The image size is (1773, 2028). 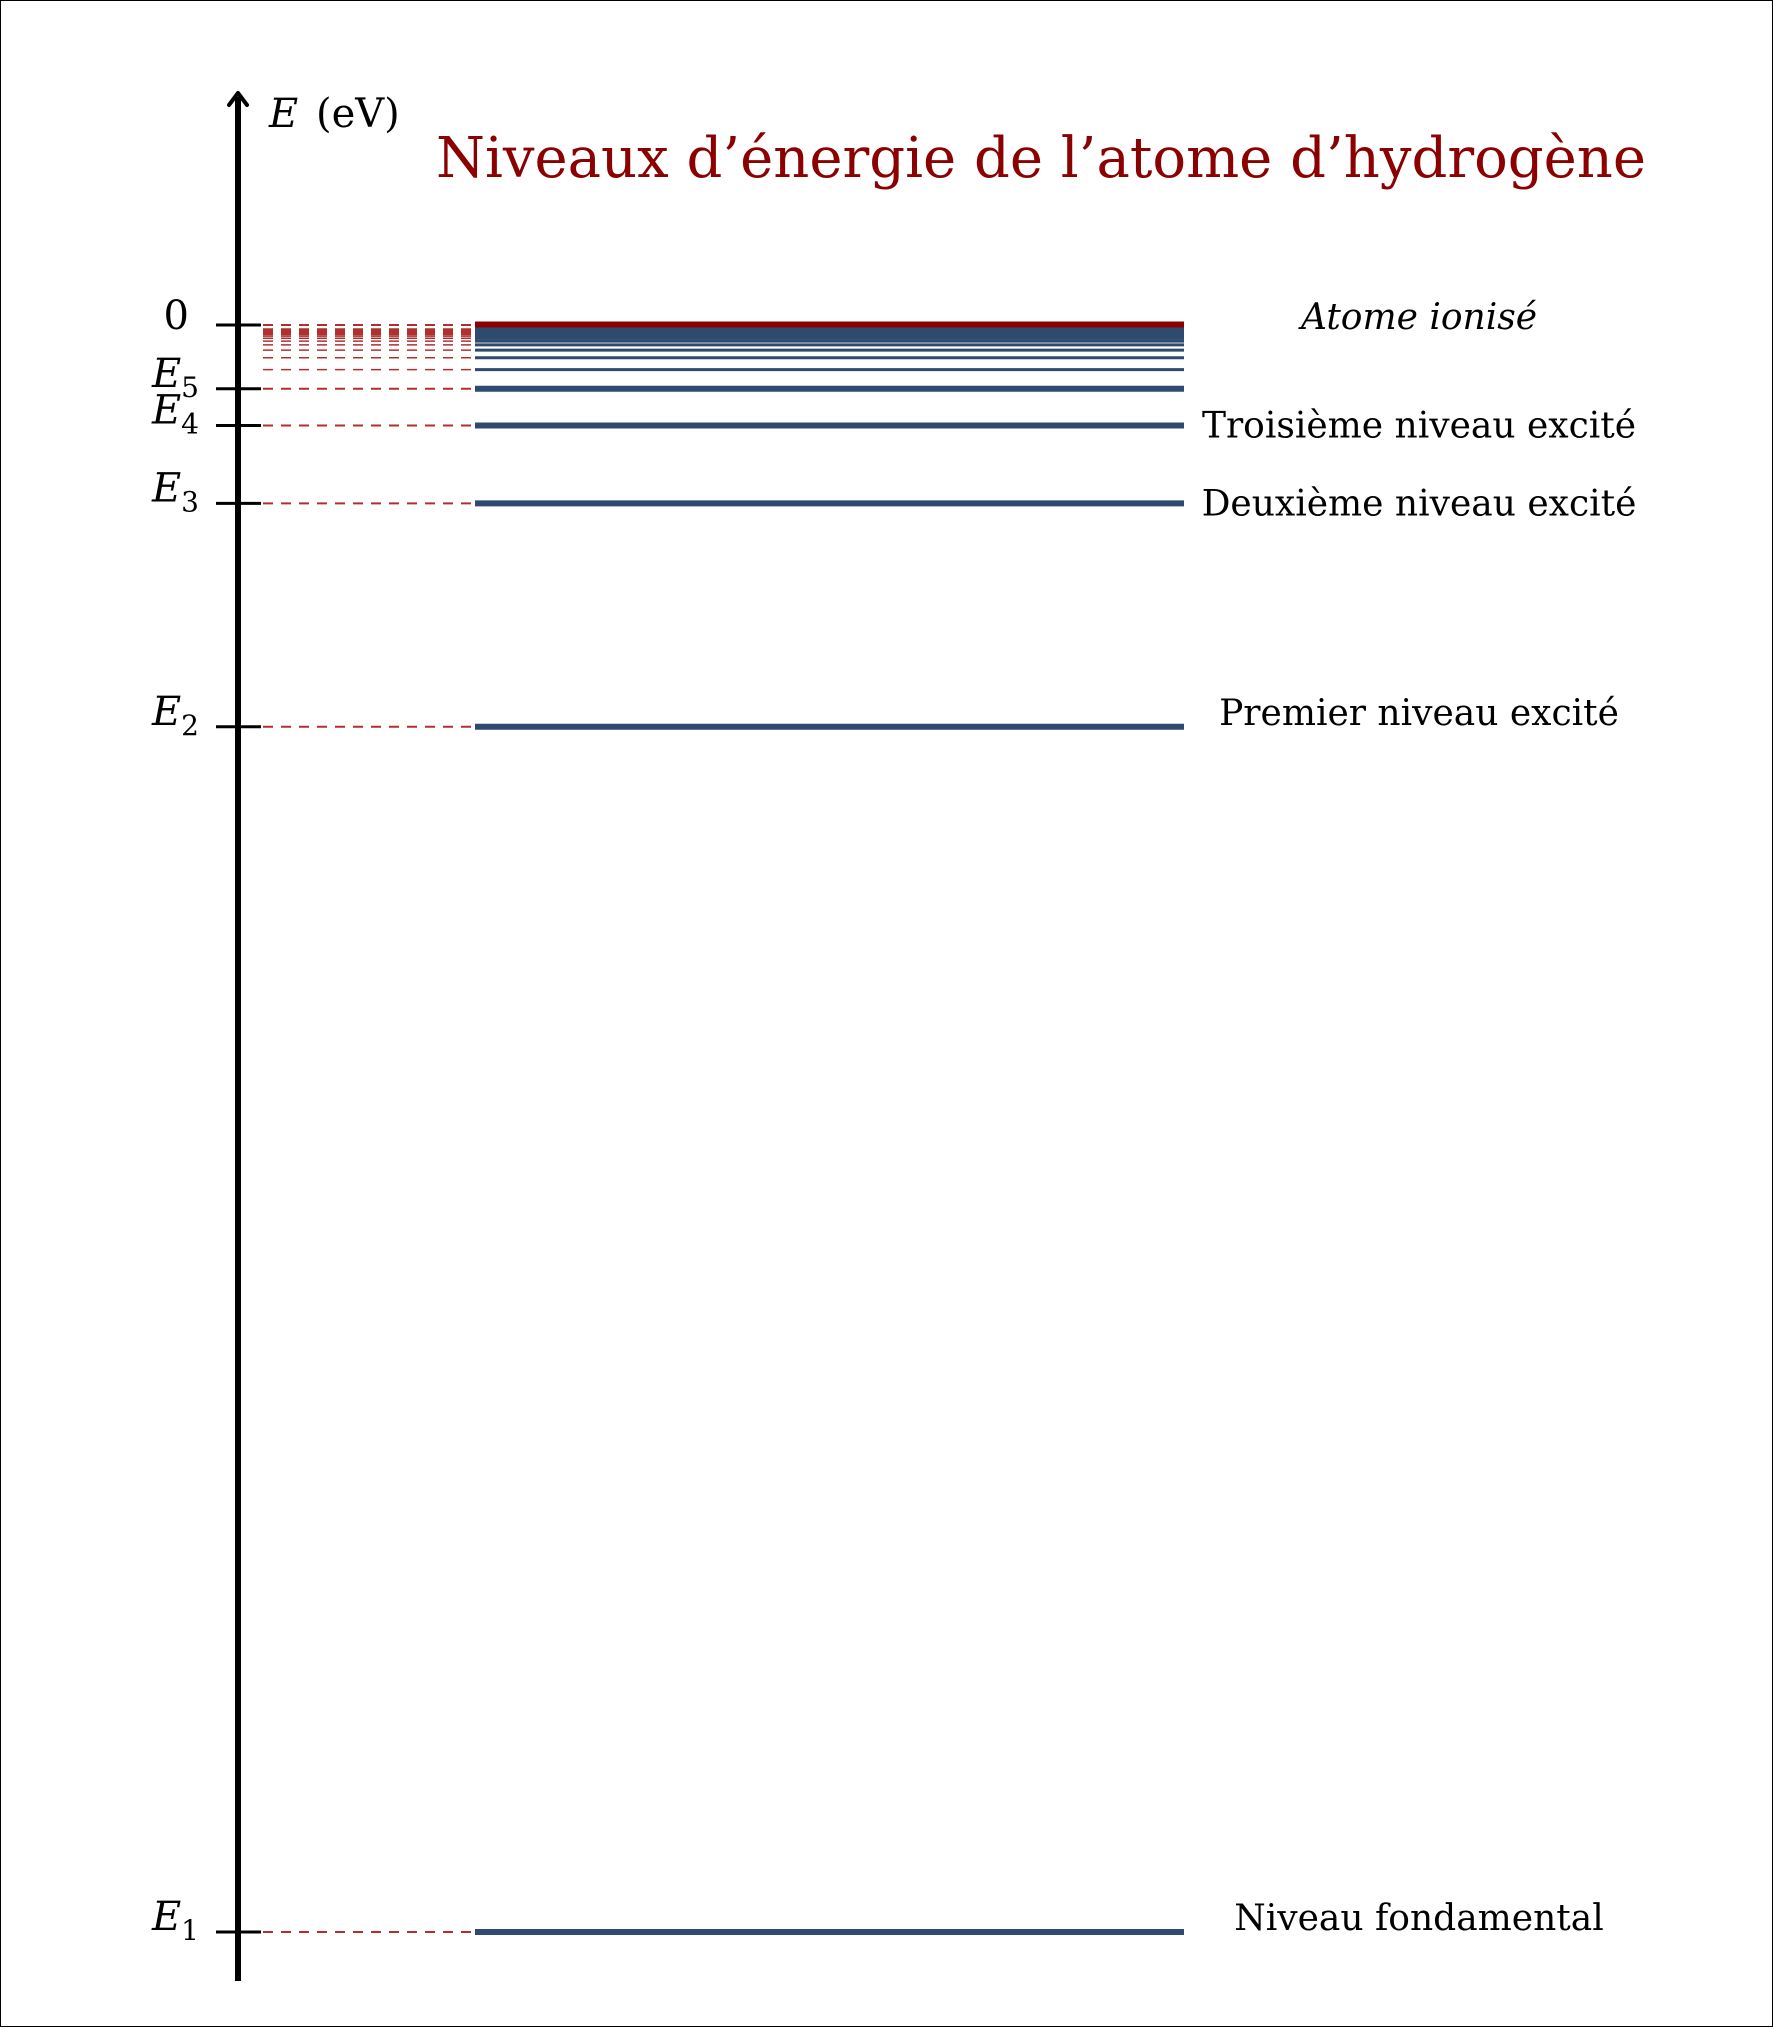 I want to click on higher-energy-levels, so click(x=723, y=349).